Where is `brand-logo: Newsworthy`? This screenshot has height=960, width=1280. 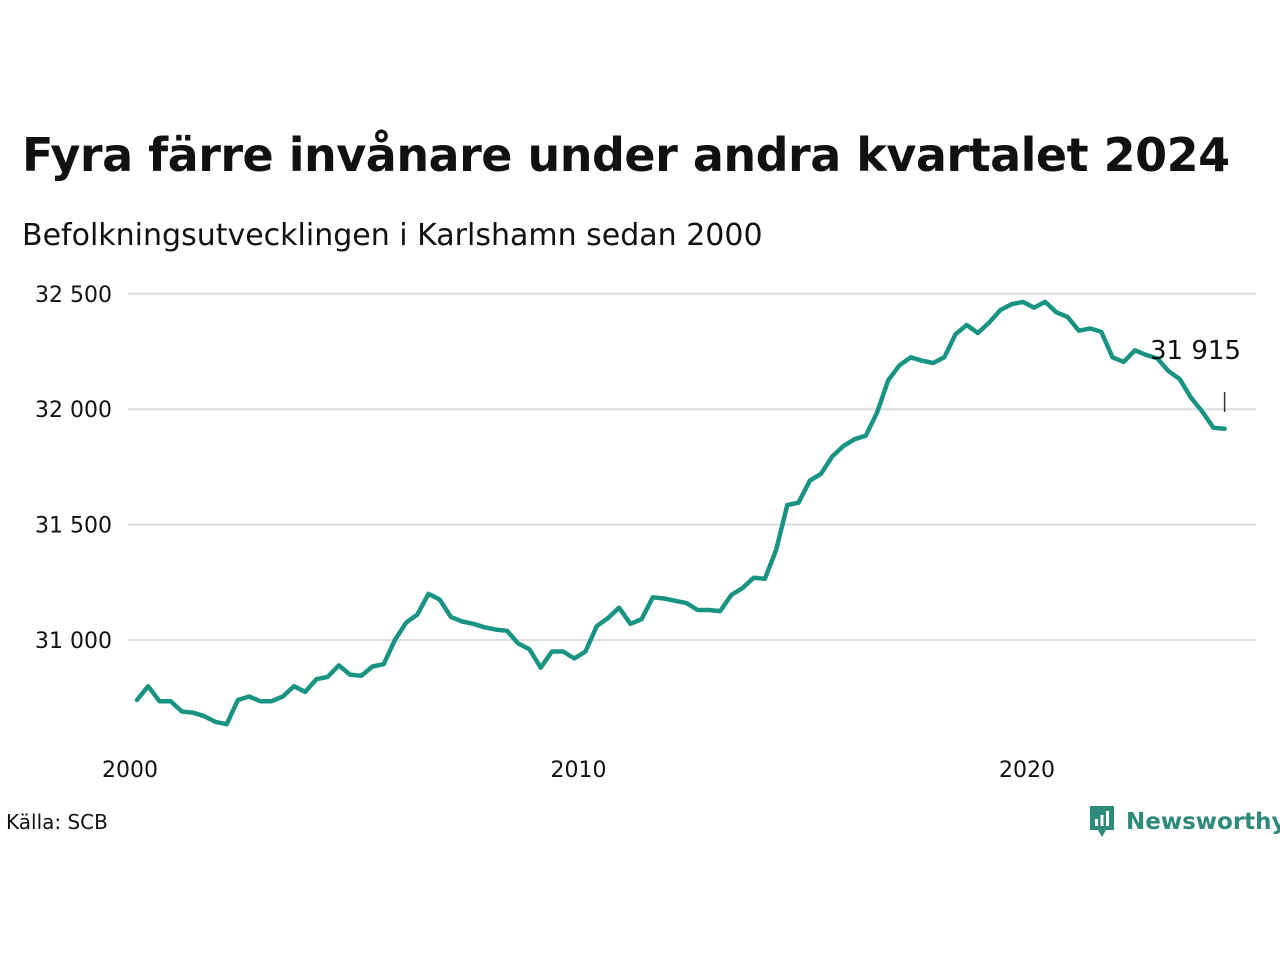
brand-logo: Newsworthy is located at coordinates (1184, 822).